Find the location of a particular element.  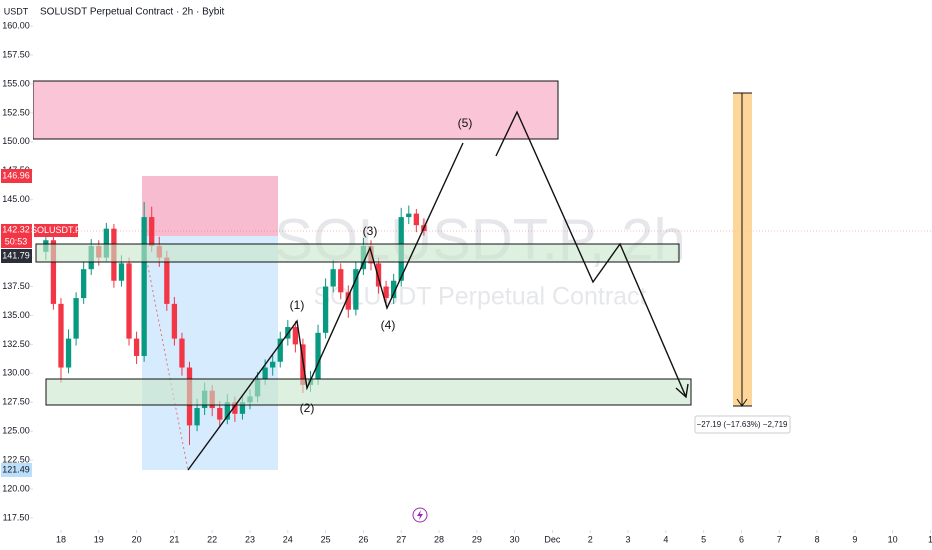

wave-label: (5) is located at coordinates (465, 123).